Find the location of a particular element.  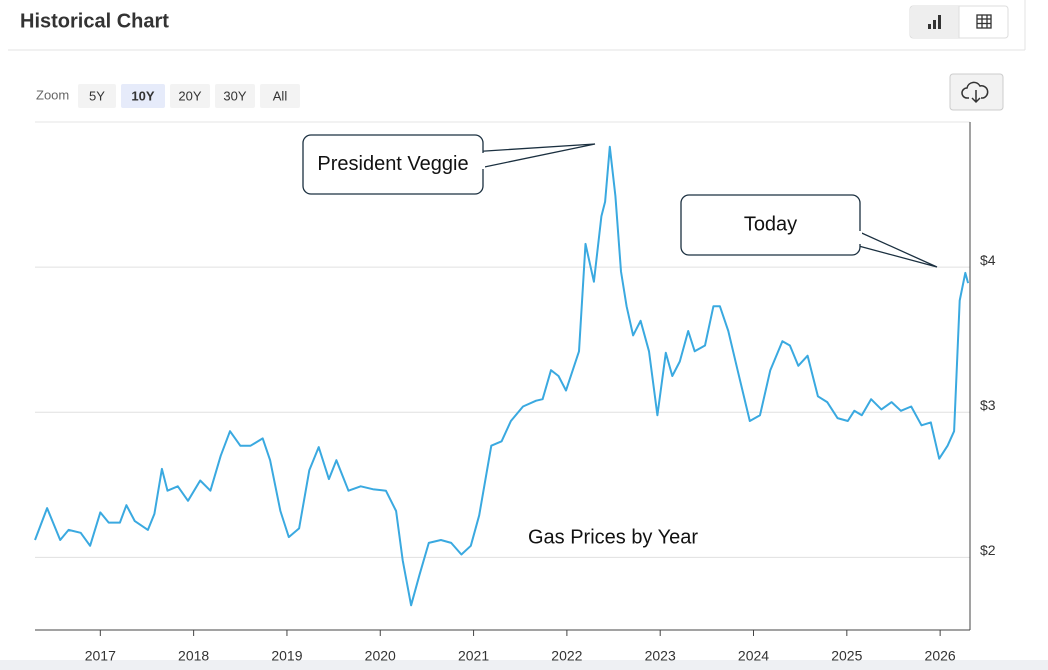

x-tick-label: 2026 is located at coordinates (940, 656).